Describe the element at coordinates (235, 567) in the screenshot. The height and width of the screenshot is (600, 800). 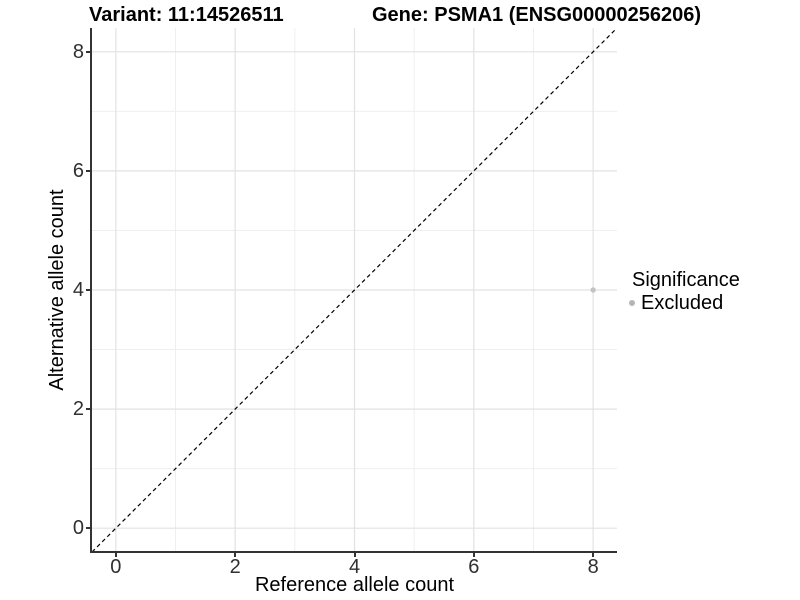
I see `x-tick-label: 2` at that location.